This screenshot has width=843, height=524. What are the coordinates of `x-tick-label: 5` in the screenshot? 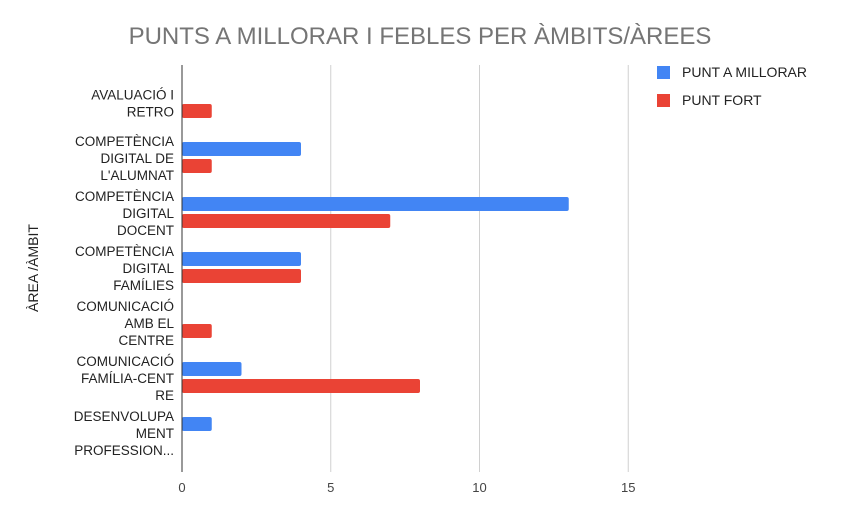 It's located at (330, 487).